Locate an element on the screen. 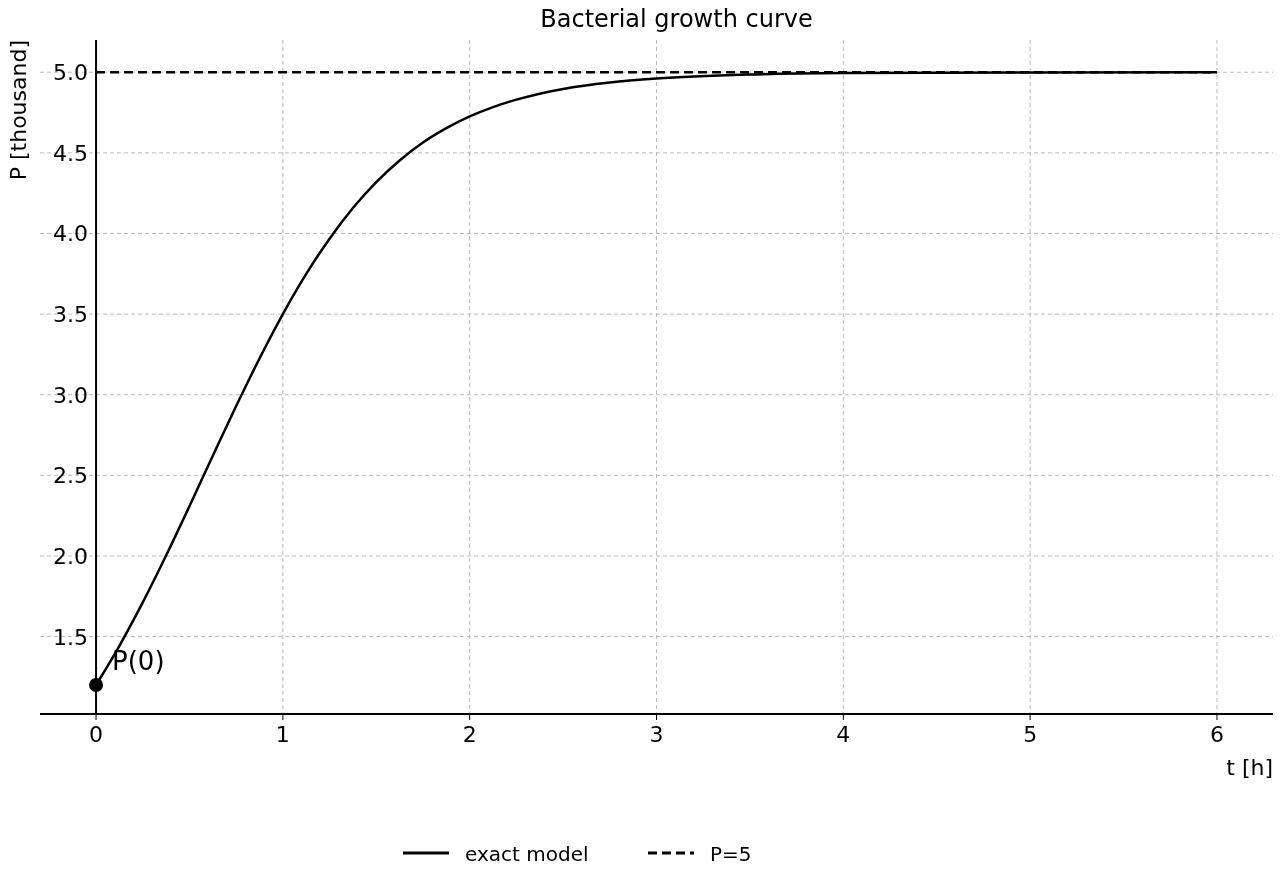 This screenshot has height=880, width=1280. x-tick-label: 3 is located at coordinates (656, 734).